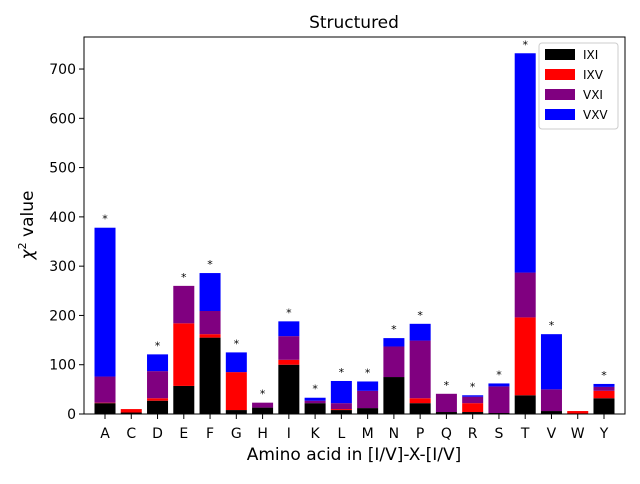  I want to click on bar-D-IXV, so click(157, 399).